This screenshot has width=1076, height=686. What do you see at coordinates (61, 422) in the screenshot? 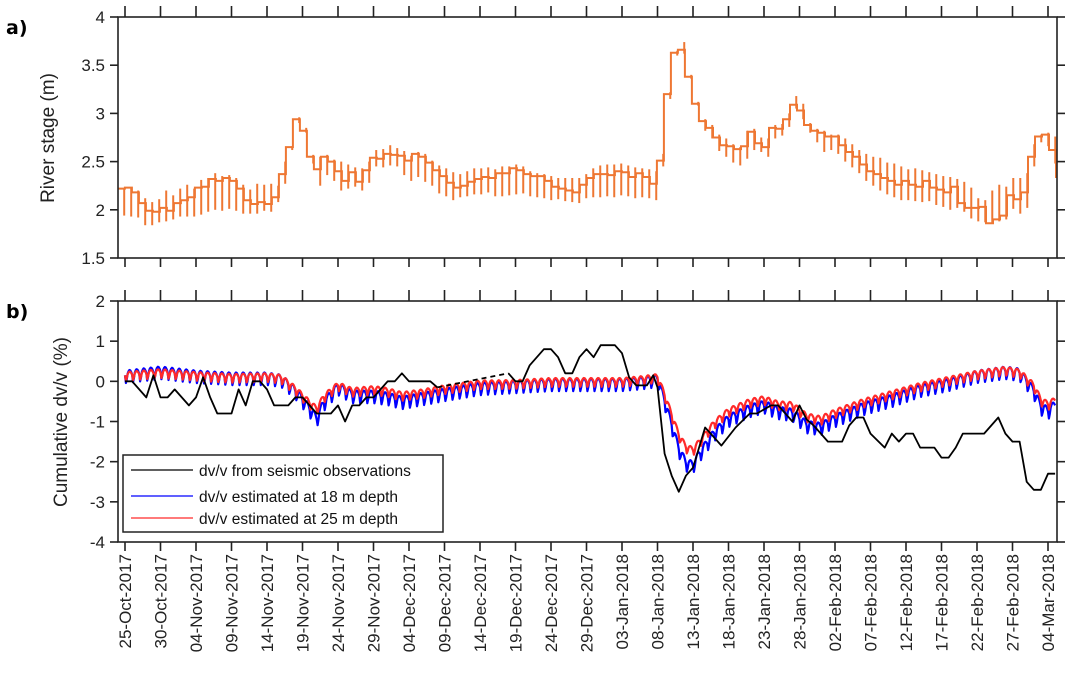
I see `panel-b-y-axis-title: Cumulative dv/v (%)` at bounding box center [61, 422].